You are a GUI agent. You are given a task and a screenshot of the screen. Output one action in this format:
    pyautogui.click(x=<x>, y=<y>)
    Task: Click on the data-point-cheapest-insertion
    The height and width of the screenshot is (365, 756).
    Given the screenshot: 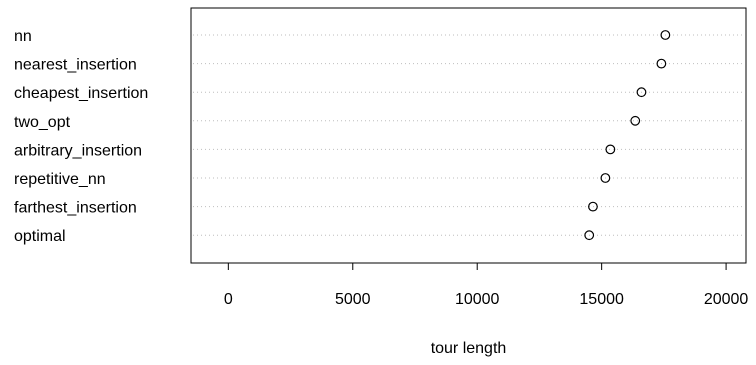 What is the action you would take?
    pyautogui.click(x=641, y=92)
    